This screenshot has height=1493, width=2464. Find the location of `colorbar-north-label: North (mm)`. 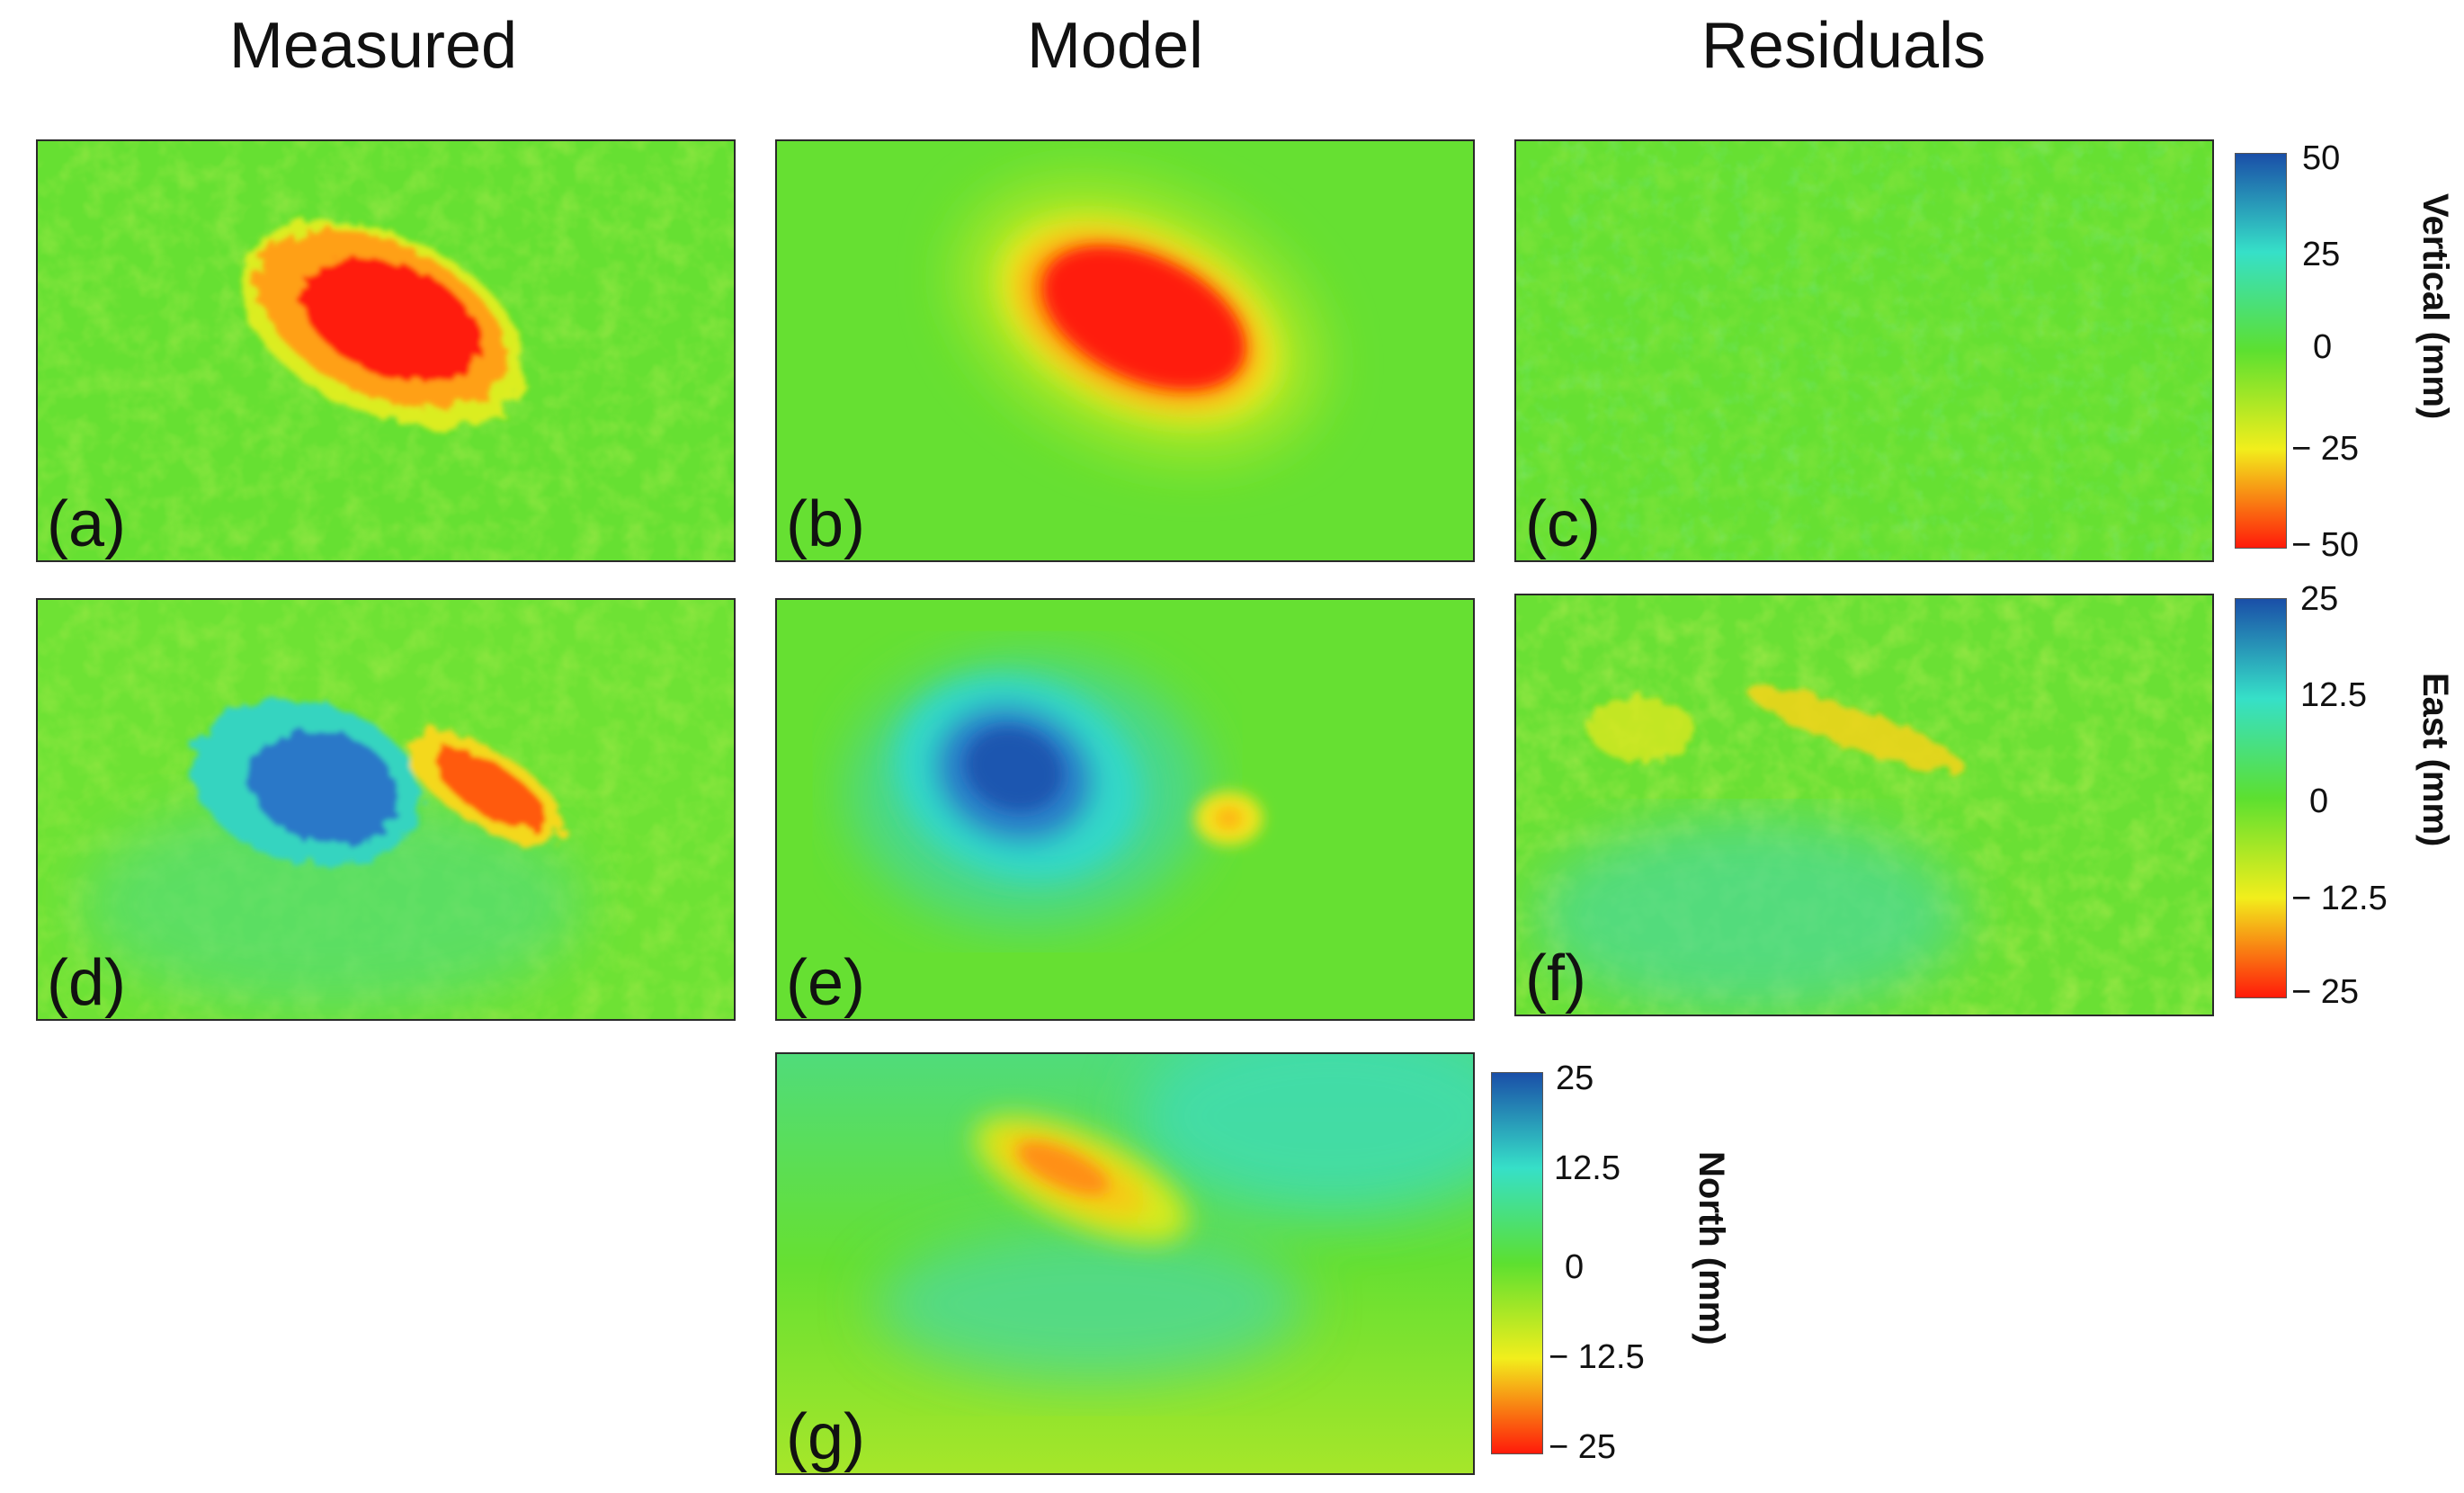

colorbar-north-label: North (mm) is located at coordinates (1711, 1248).